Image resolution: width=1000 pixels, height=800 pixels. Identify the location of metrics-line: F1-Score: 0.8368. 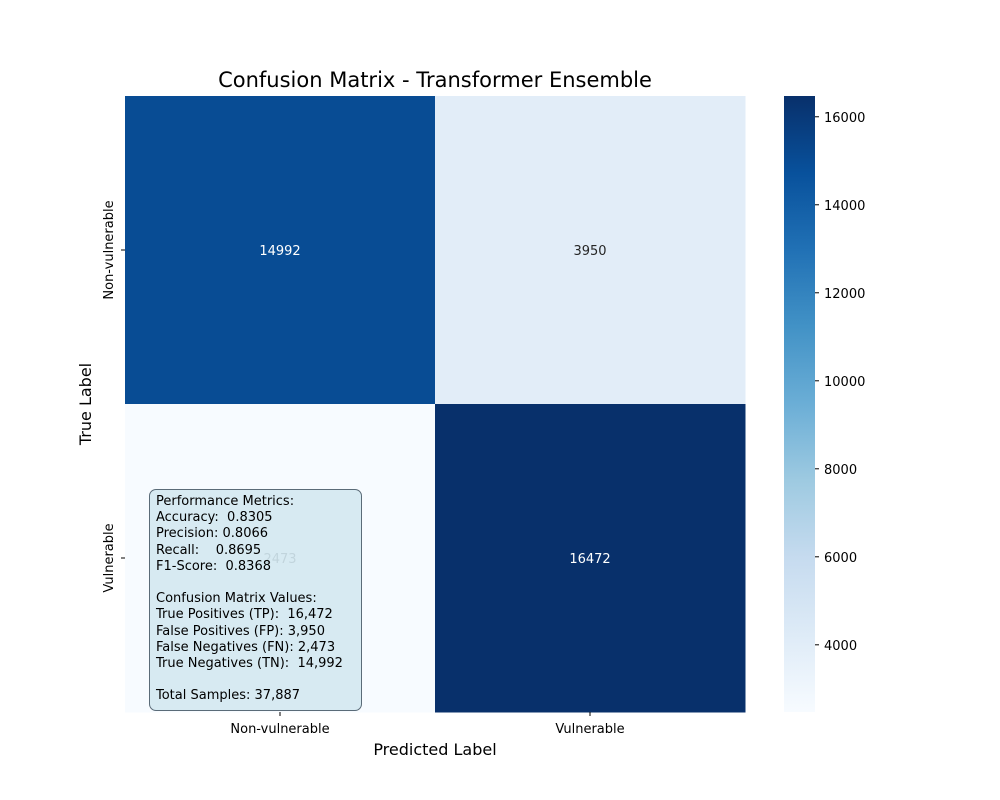
(213, 566).